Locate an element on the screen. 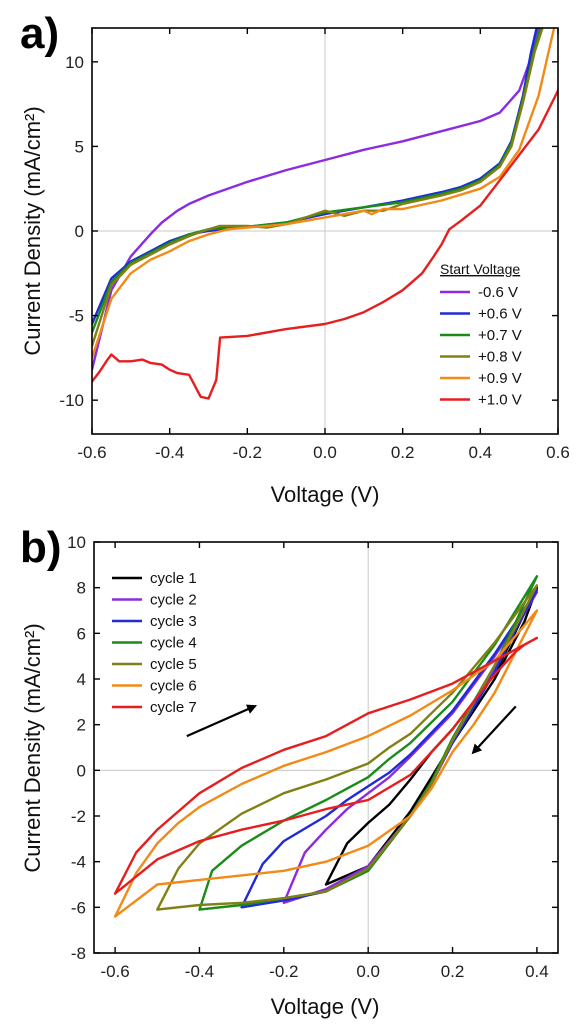  b-x-tick-label: -0.4 is located at coordinates (199, 971).